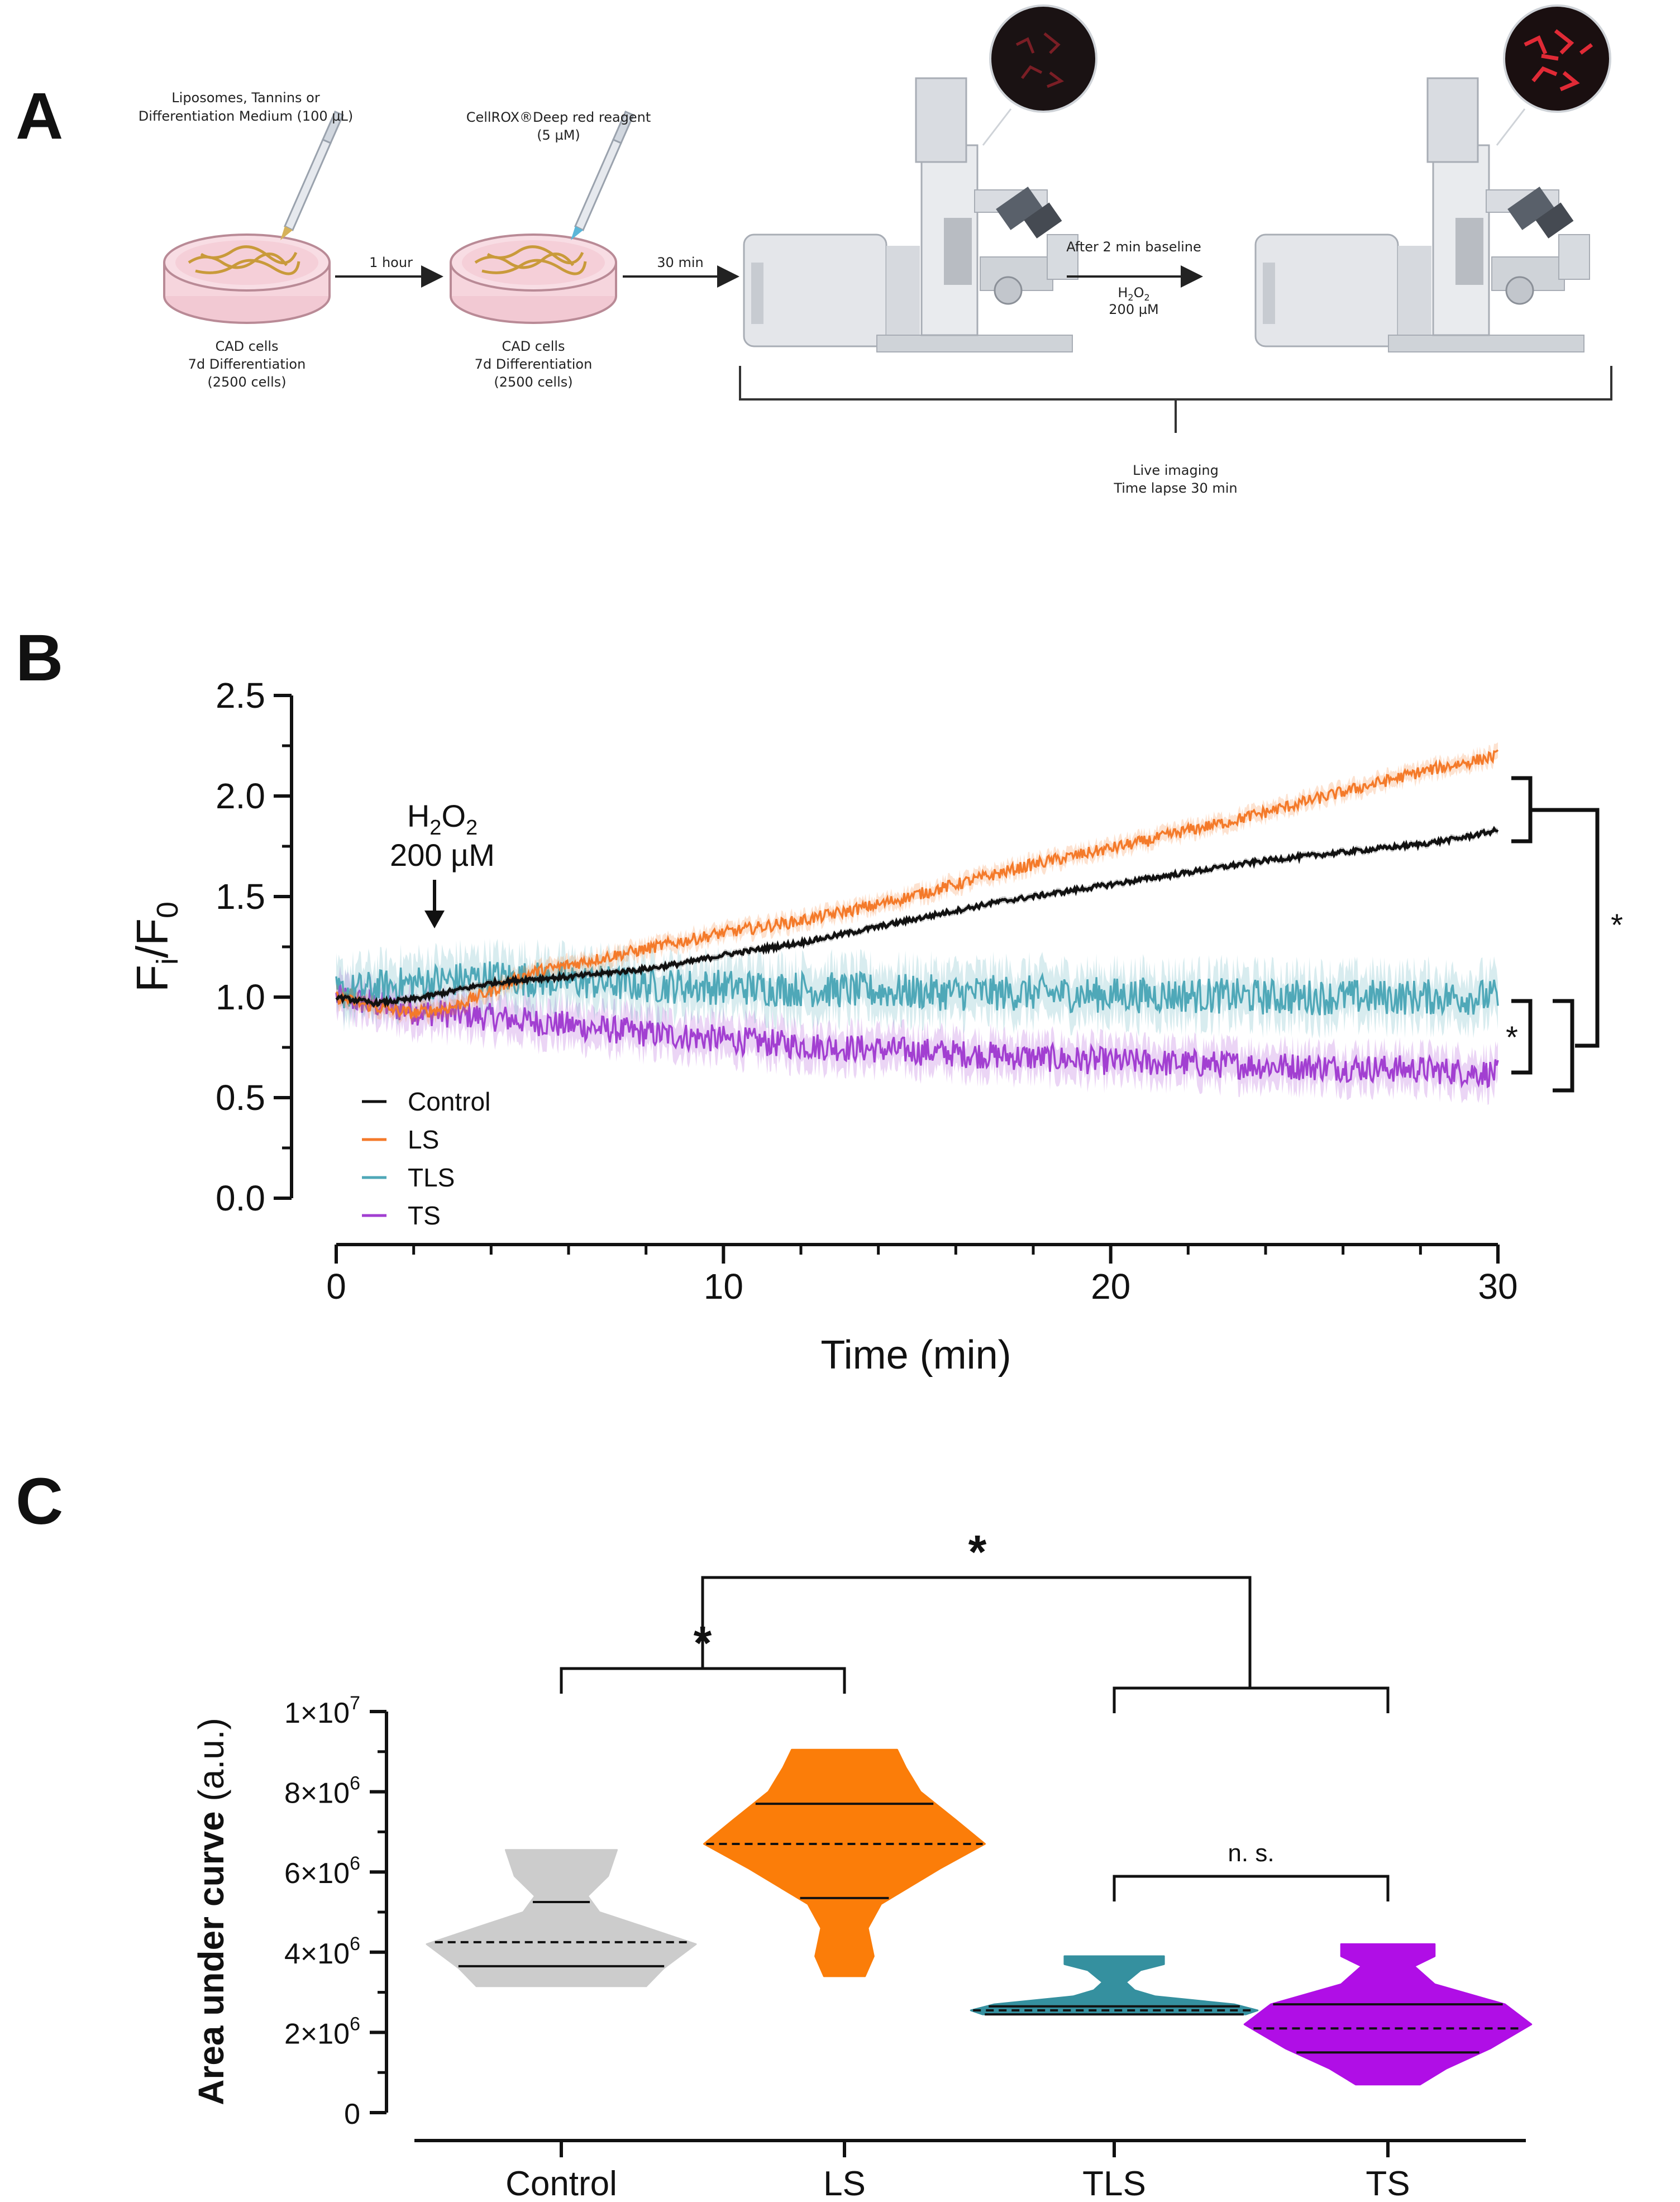 The width and height of the screenshot is (1680, 2202). I want to click on legend-label: Control, so click(449, 1101).